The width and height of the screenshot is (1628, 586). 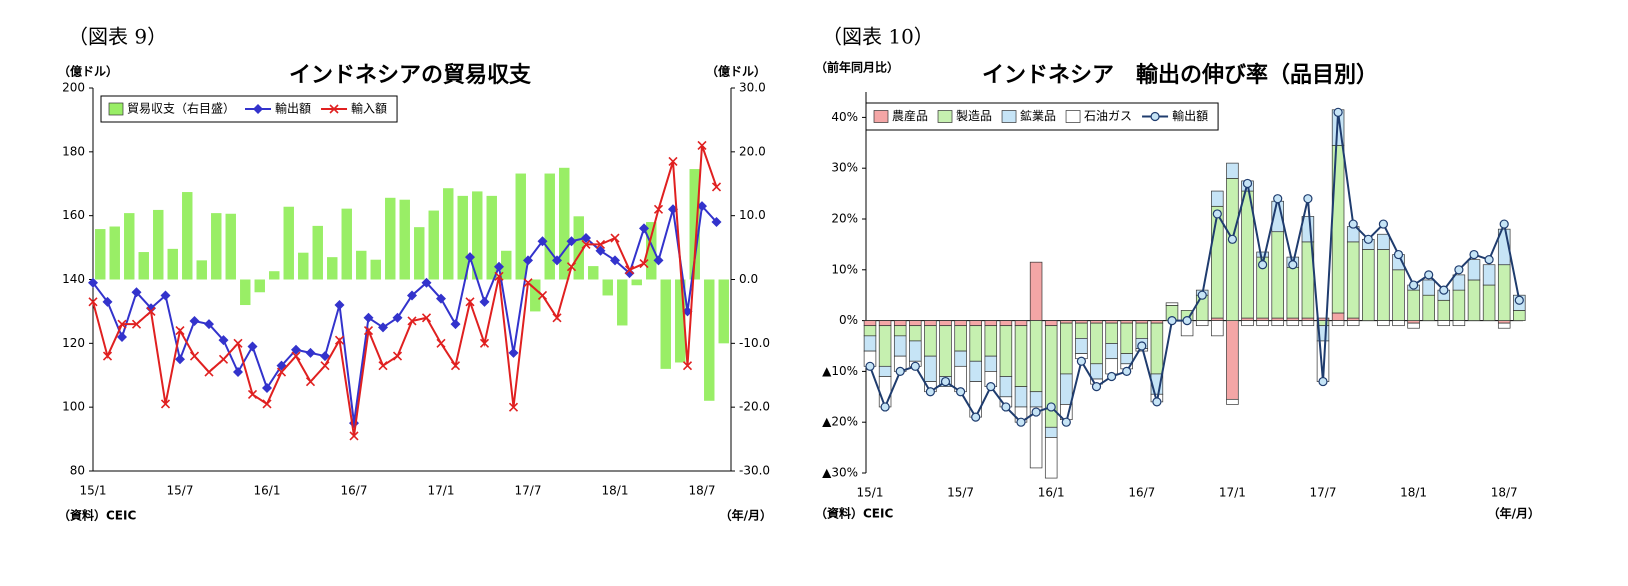 I want to click on y-tick-label: 80, so click(x=77, y=471).